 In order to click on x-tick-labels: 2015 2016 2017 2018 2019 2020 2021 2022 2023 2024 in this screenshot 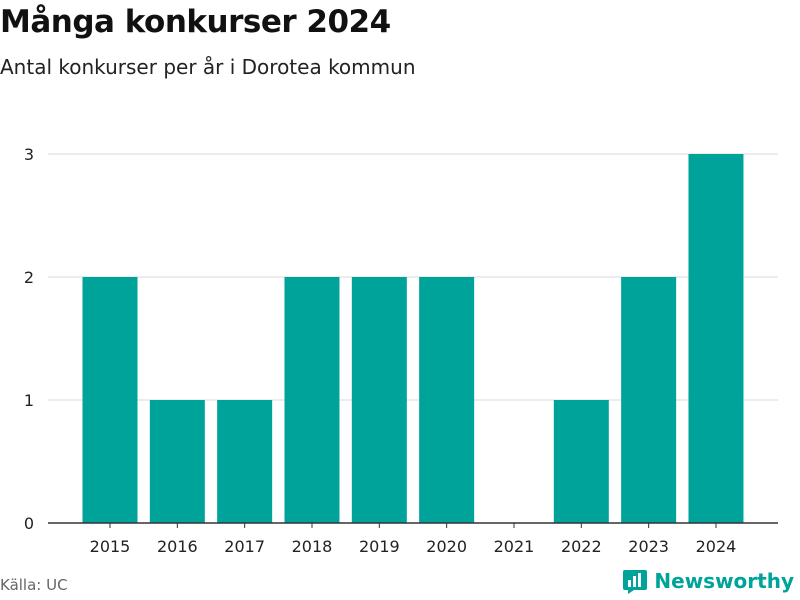, I will do `click(413, 539)`.